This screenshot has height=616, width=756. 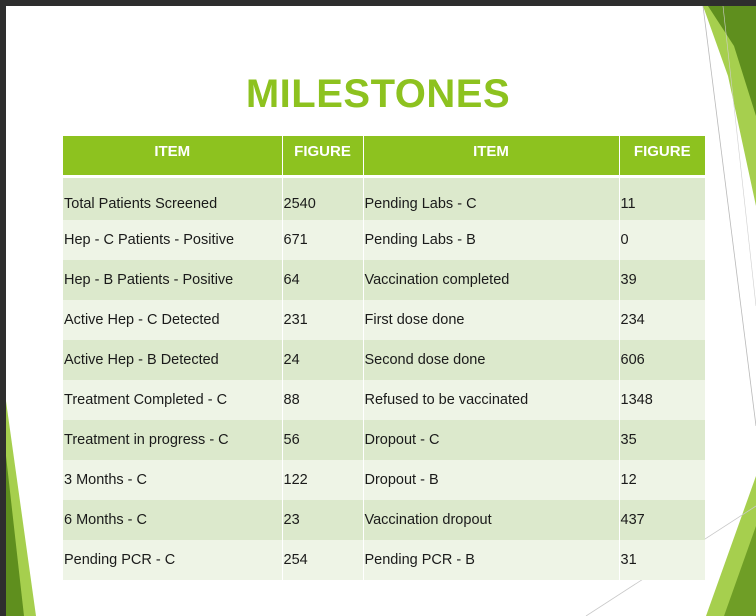 I want to click on item-cell: Vaccination dropout, so click(x=491, y=520).